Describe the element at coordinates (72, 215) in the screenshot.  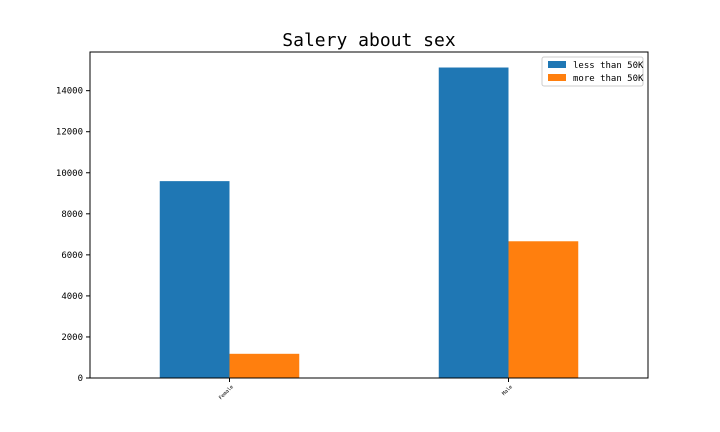
I see `y-tick-label-8000: 8000` at that location.